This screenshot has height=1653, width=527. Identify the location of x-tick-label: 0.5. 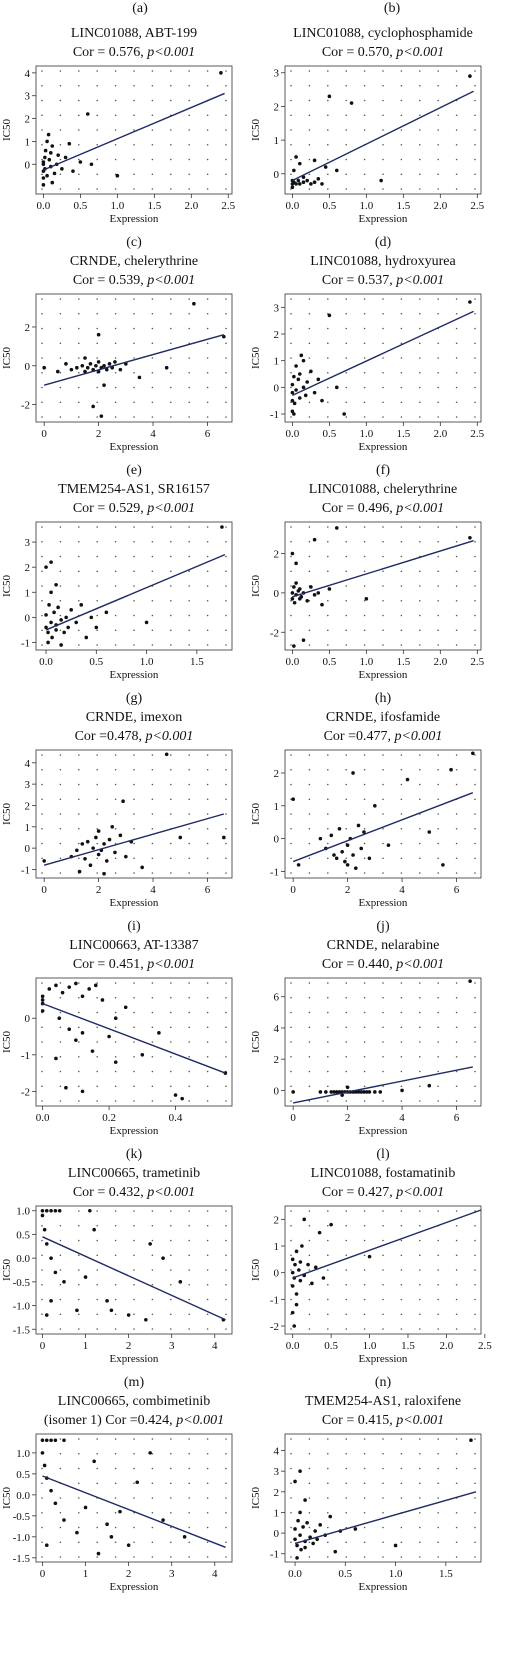
(330, 662).